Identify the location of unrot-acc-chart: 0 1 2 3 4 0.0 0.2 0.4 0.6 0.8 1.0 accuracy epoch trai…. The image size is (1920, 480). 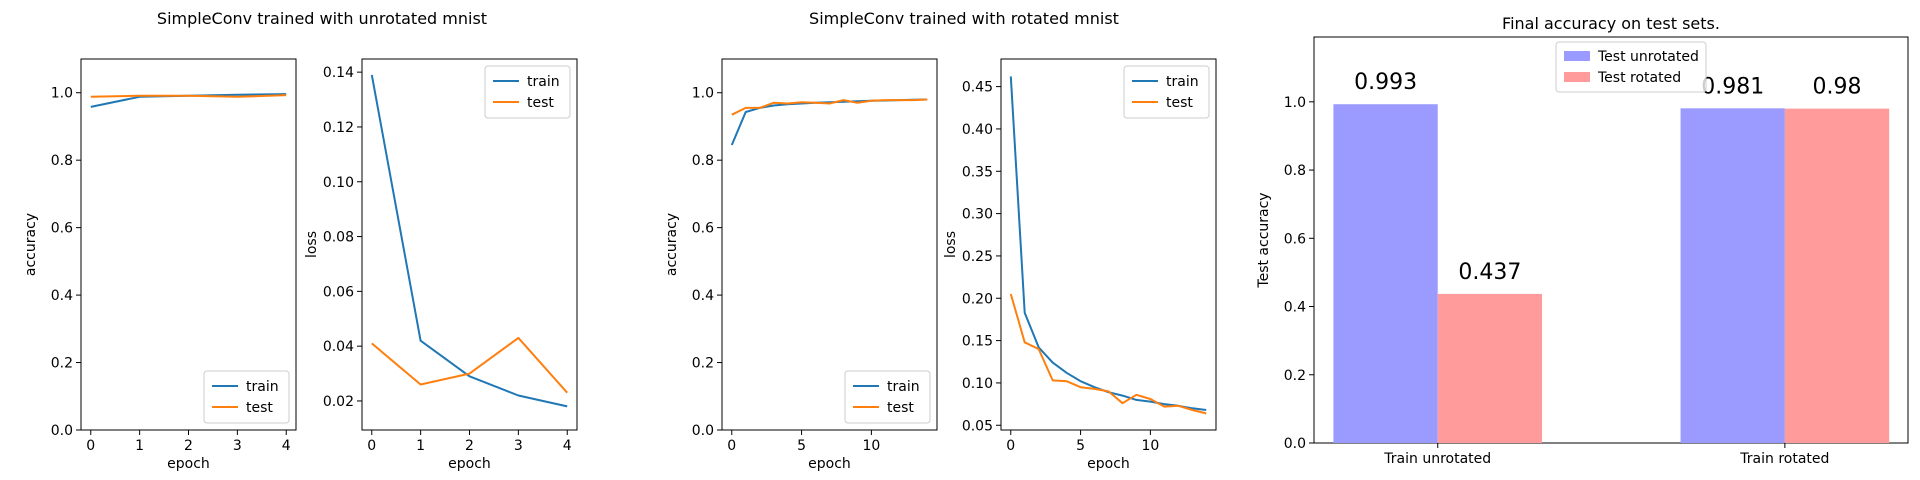
(160, 265).